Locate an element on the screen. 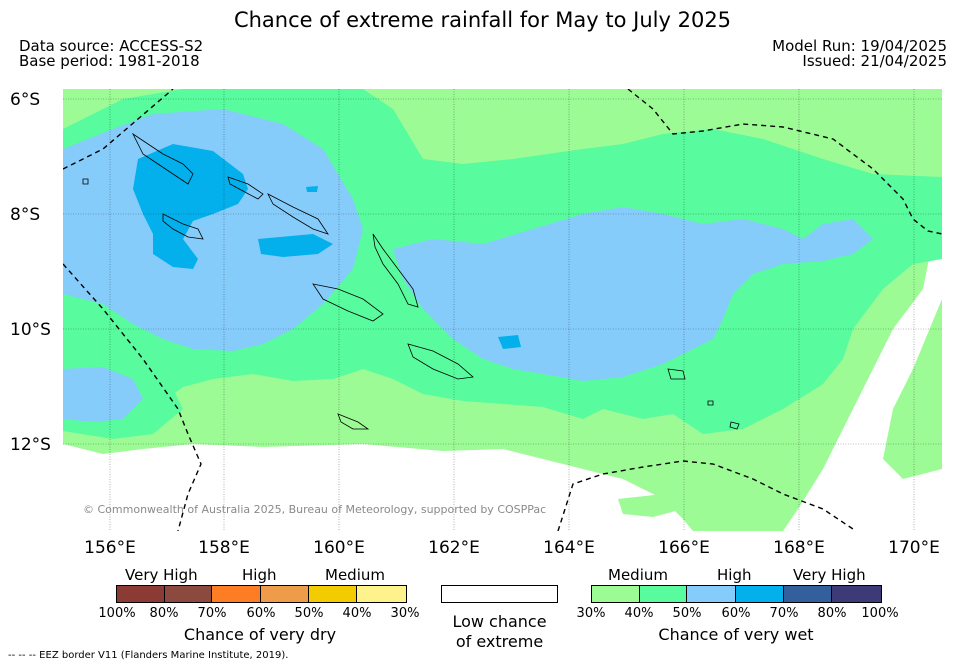 This screenshot has height=667, width=965. dry-tick-60: 60% is located at coordinates (261, 613).